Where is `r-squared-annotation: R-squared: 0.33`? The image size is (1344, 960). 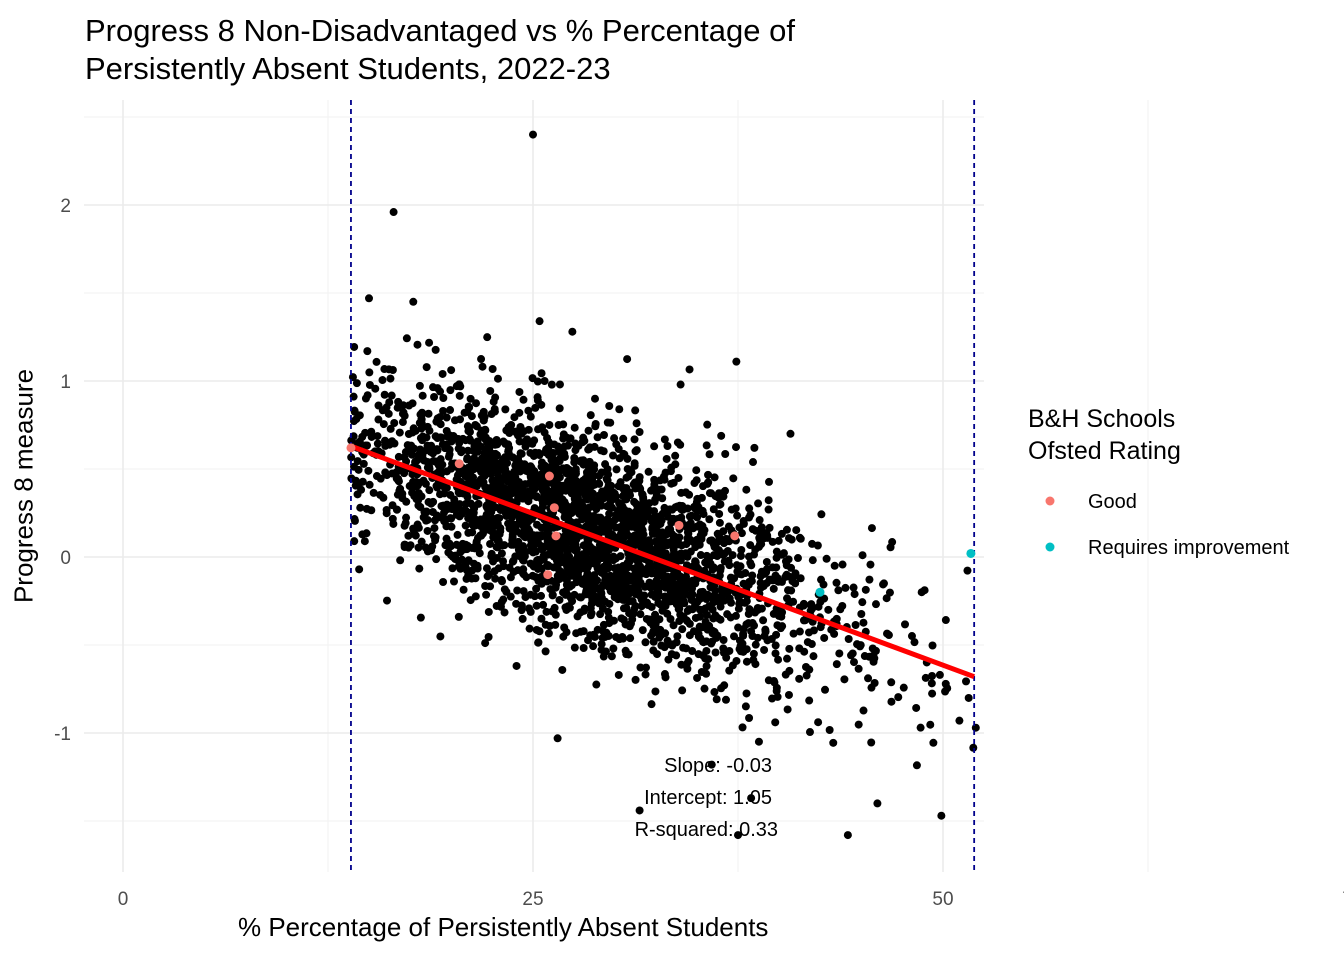
r-squared-annotation: R-squared: 0.33 is located at coordinates (706, 830).